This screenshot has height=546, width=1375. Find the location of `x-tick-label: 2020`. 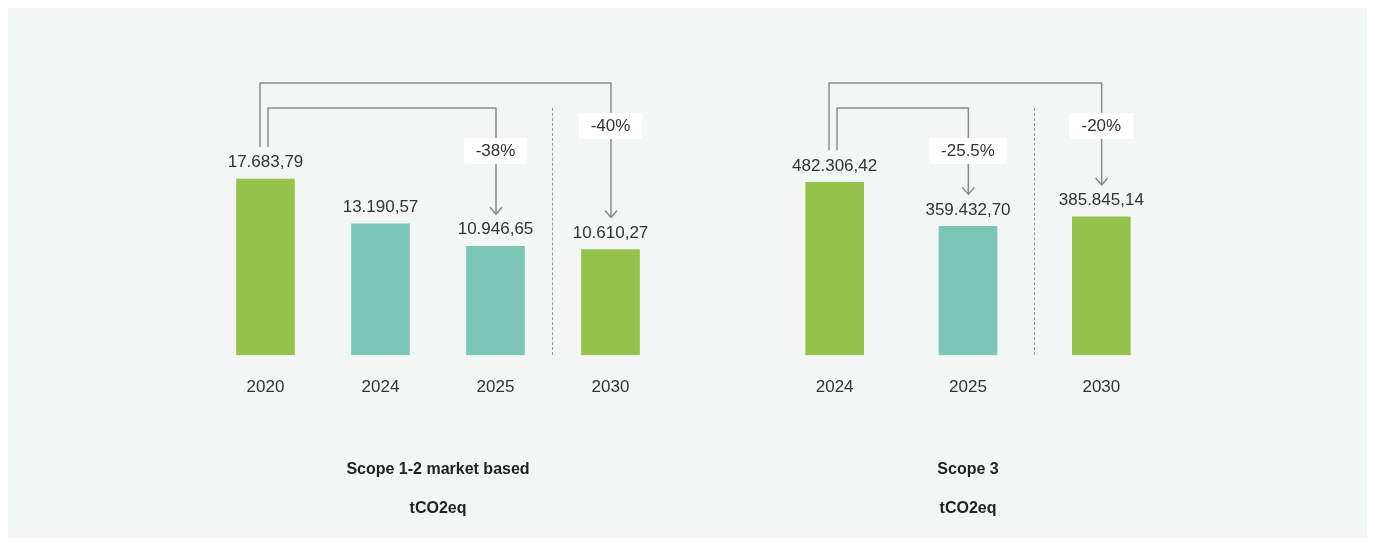

x-tick-label: 2020 is located at coordinates (265, 387).